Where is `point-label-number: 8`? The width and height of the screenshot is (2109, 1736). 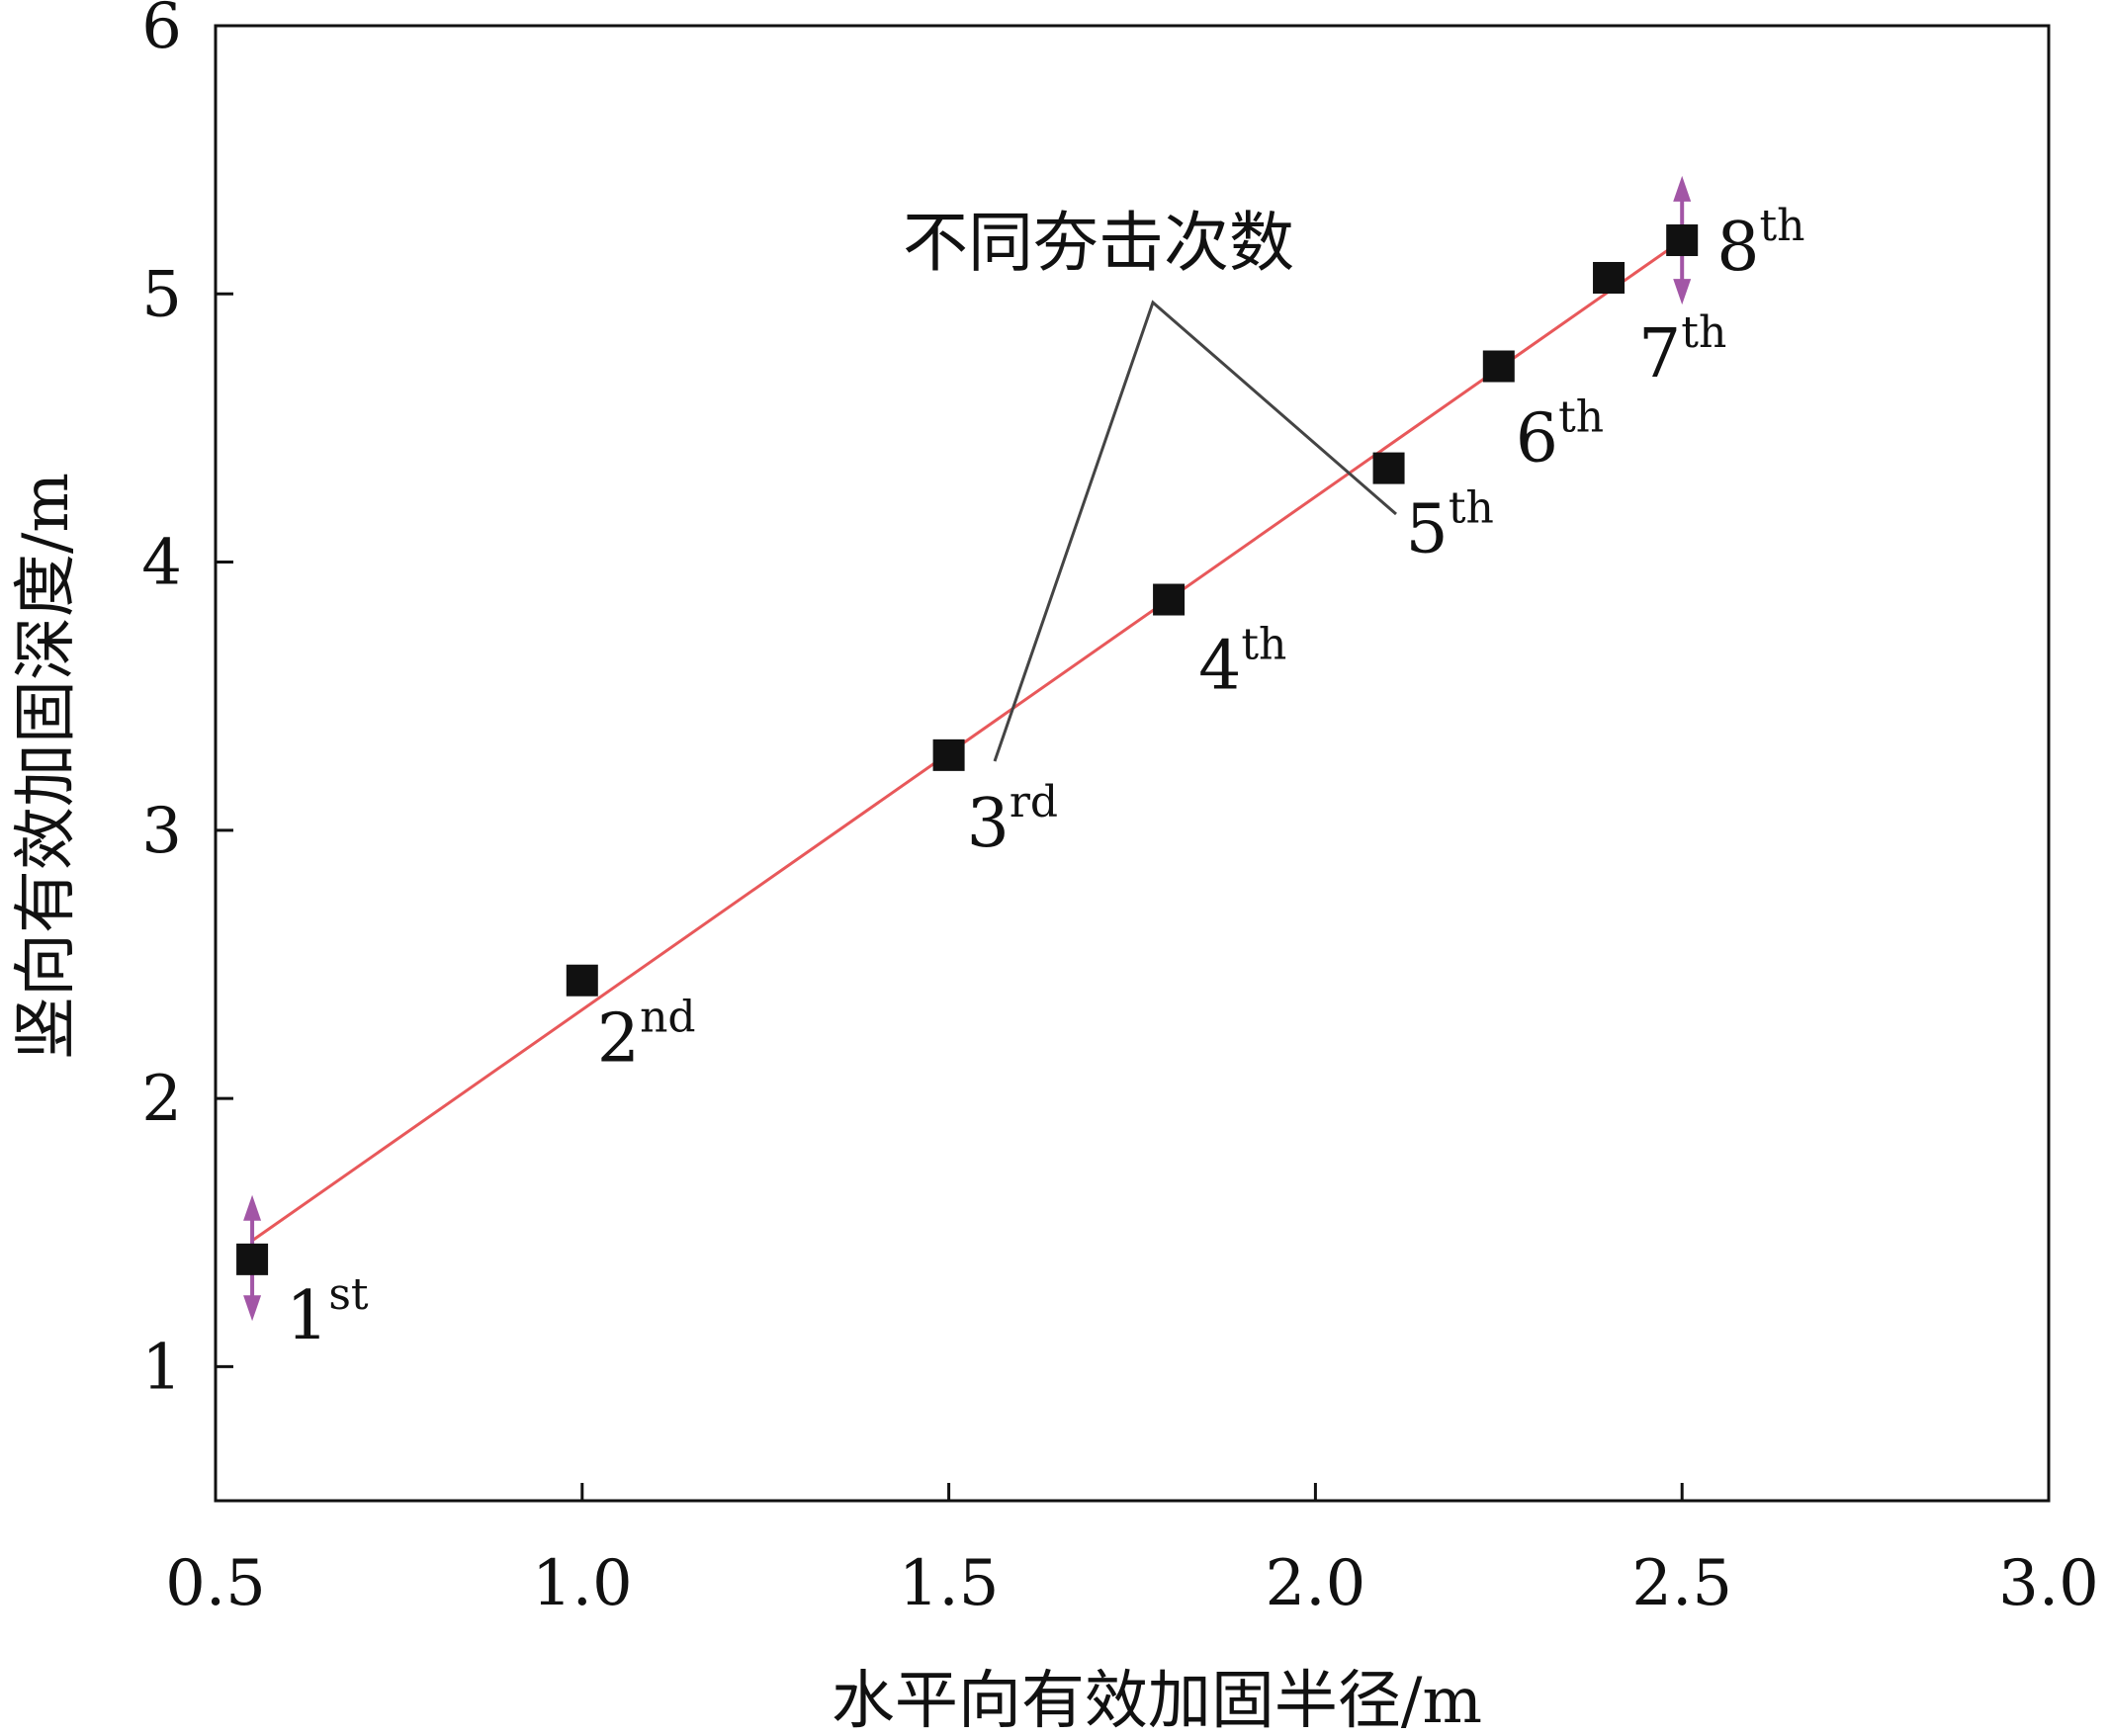
point-label-number: 8 is located at coordinates (1737, 248).